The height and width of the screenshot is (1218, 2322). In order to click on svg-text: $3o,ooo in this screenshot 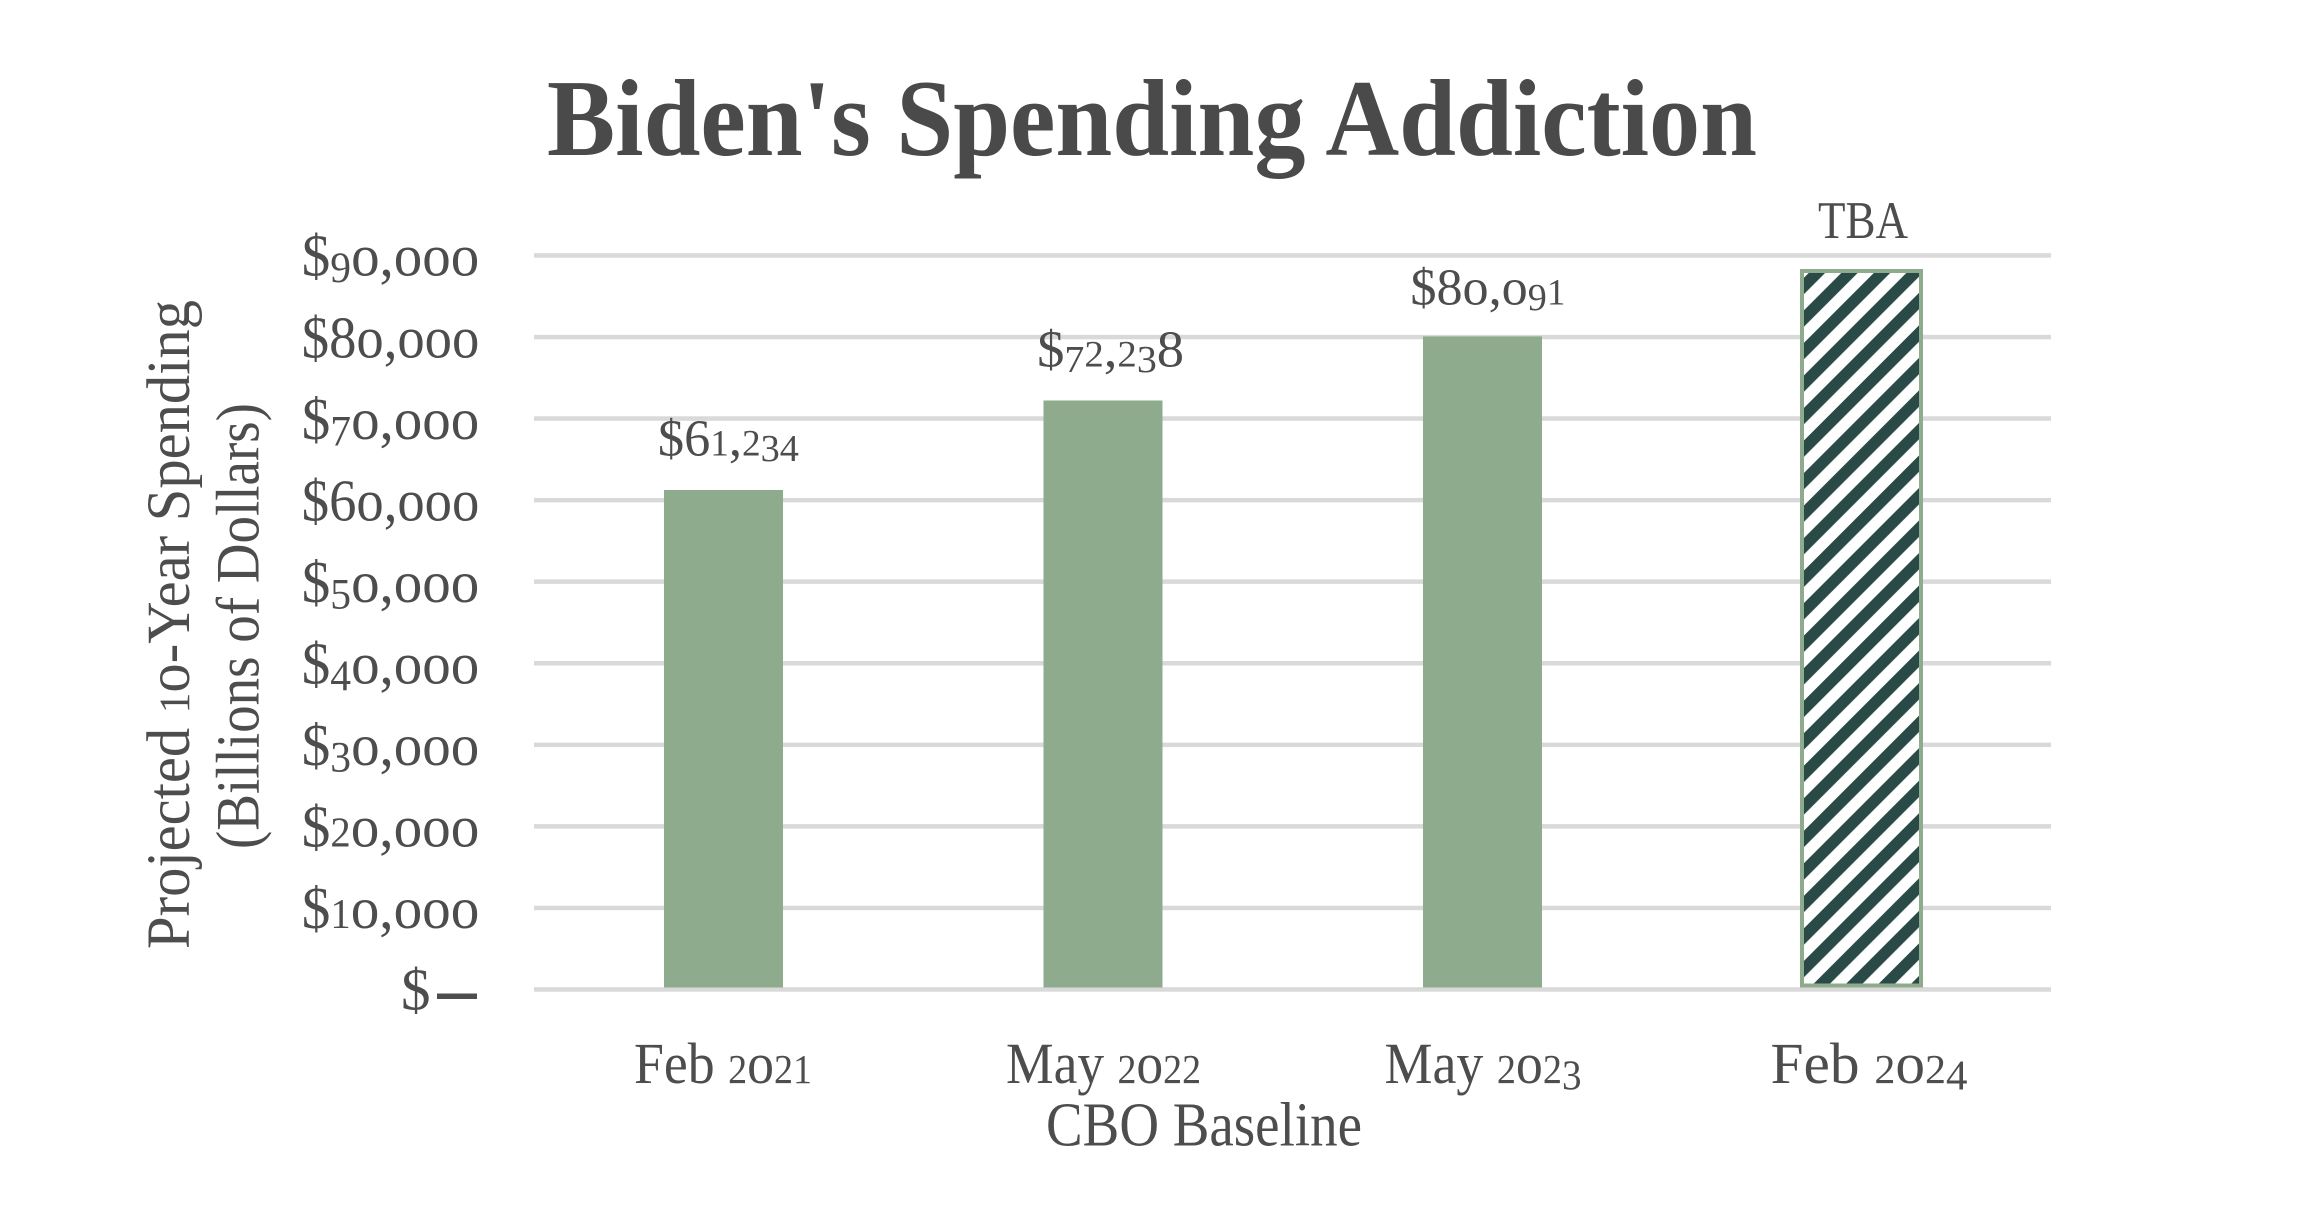, I will do `click(391, 747)`.